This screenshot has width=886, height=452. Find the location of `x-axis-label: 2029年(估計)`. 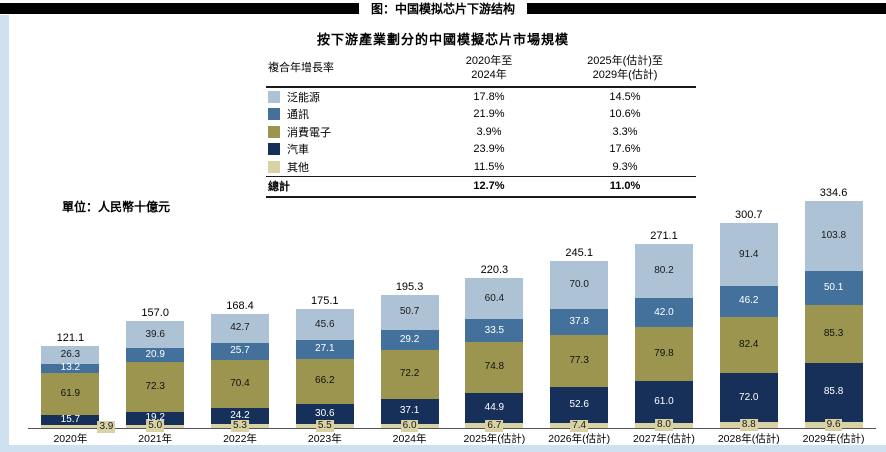

x-axis-label: 2029年(估計) is located at coordinates (833, 439).